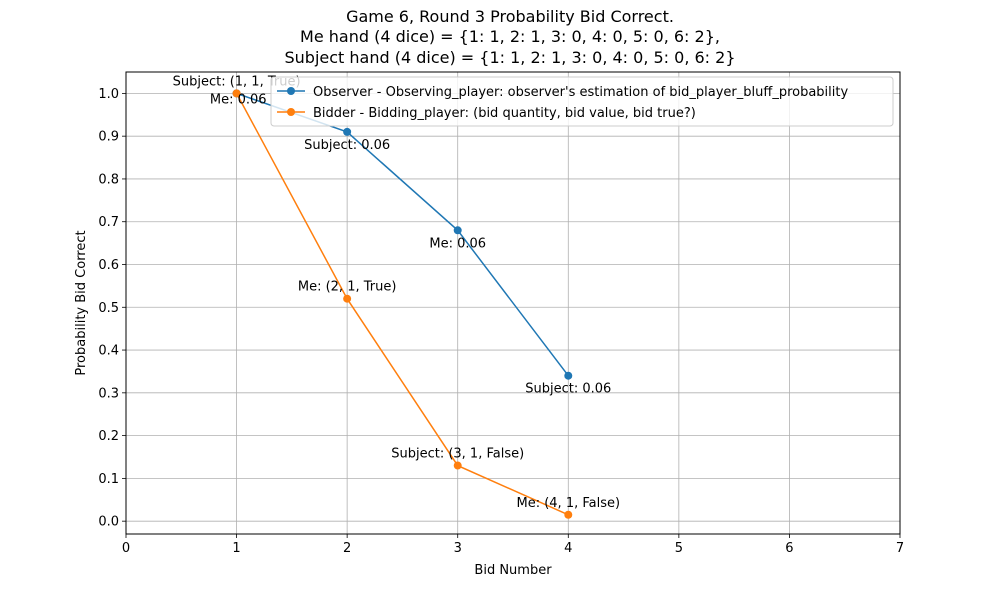 The image size is (1000, 600). I want to click on data-label: Me: (4, 1, False), so click(568, 503).